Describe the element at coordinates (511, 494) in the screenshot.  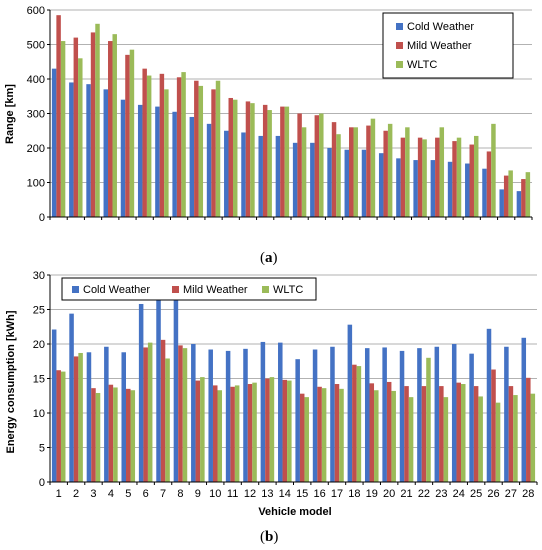
I see `x-tick-label: 27` at that location.